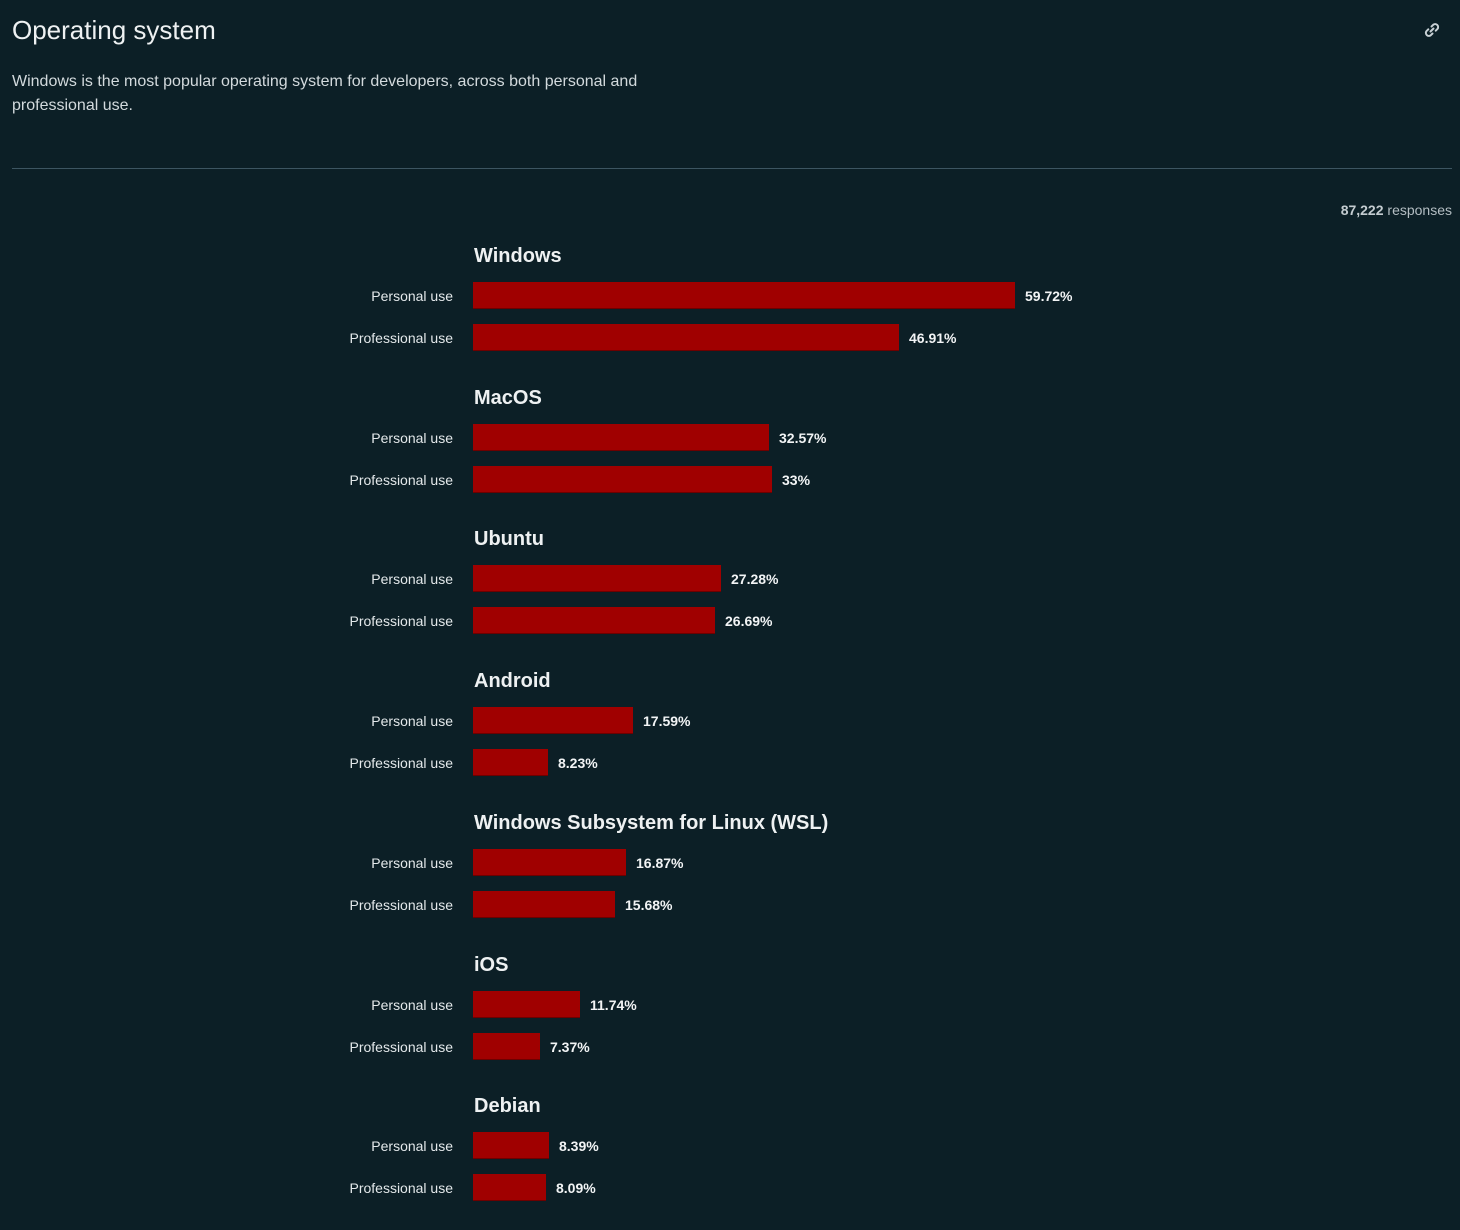 This screenshot has width=1460, height=1230. What do you see at coordinates (667, 721) in the screenshot?
I see `bar-value-label: 17.59%` at bounding box center [667, 721].